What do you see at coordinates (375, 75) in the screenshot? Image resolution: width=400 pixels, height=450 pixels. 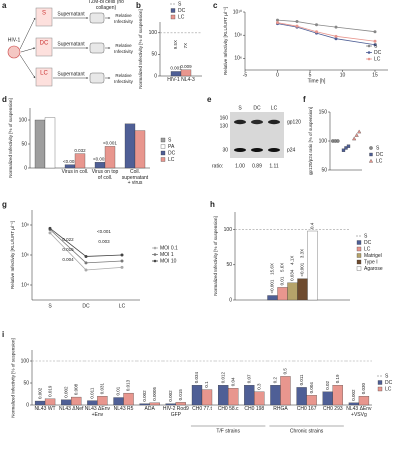 I see `x-tick-label: 15` at bounding box center [375, 75].